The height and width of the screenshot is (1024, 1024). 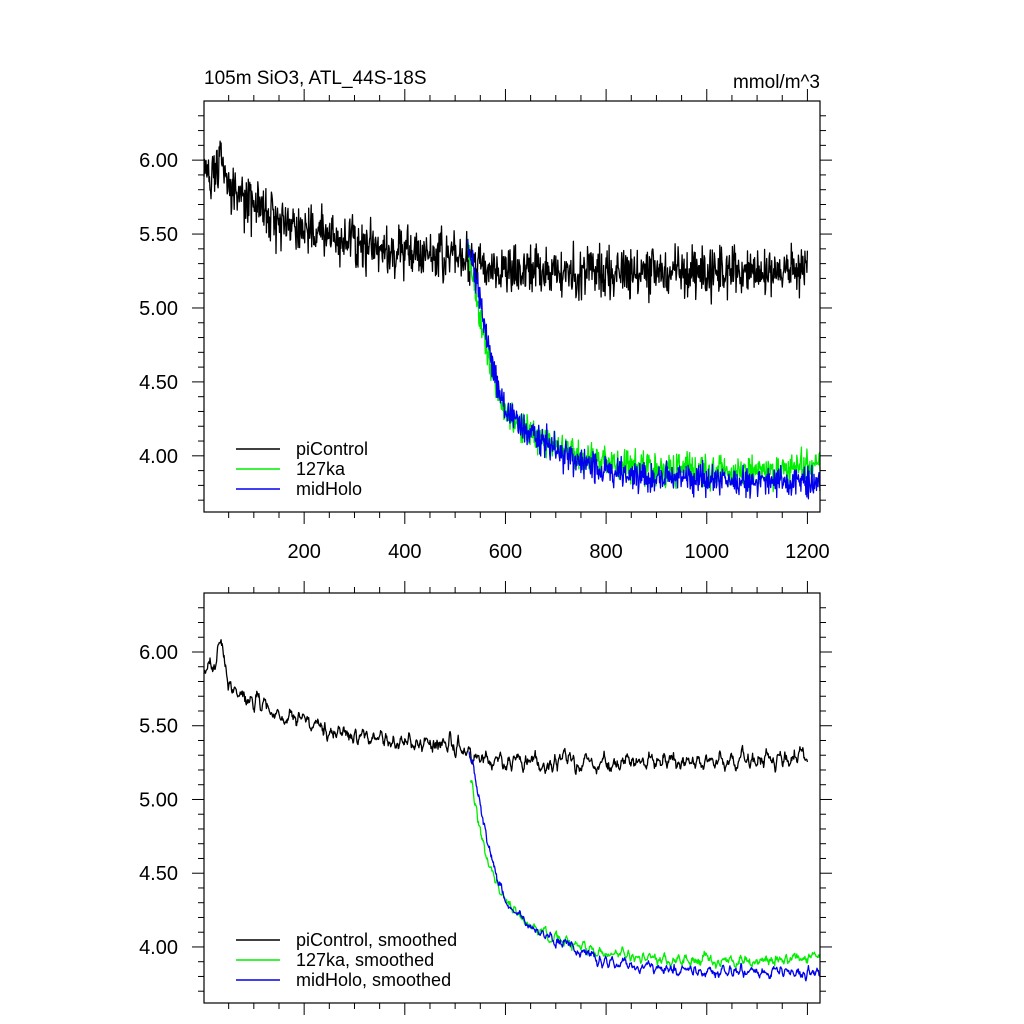 What do you see at coordinates (707, 552) in the screenshot?
I see `x-tick-label: 1000` at bounding box center [707, 552].